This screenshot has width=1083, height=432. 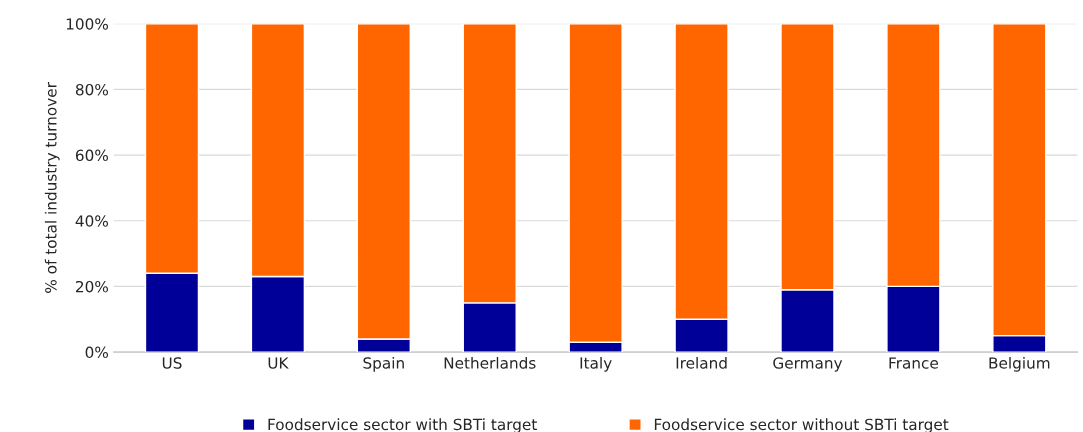 I want to click on y-tick-label: 80%, so click(x=92, y=89).